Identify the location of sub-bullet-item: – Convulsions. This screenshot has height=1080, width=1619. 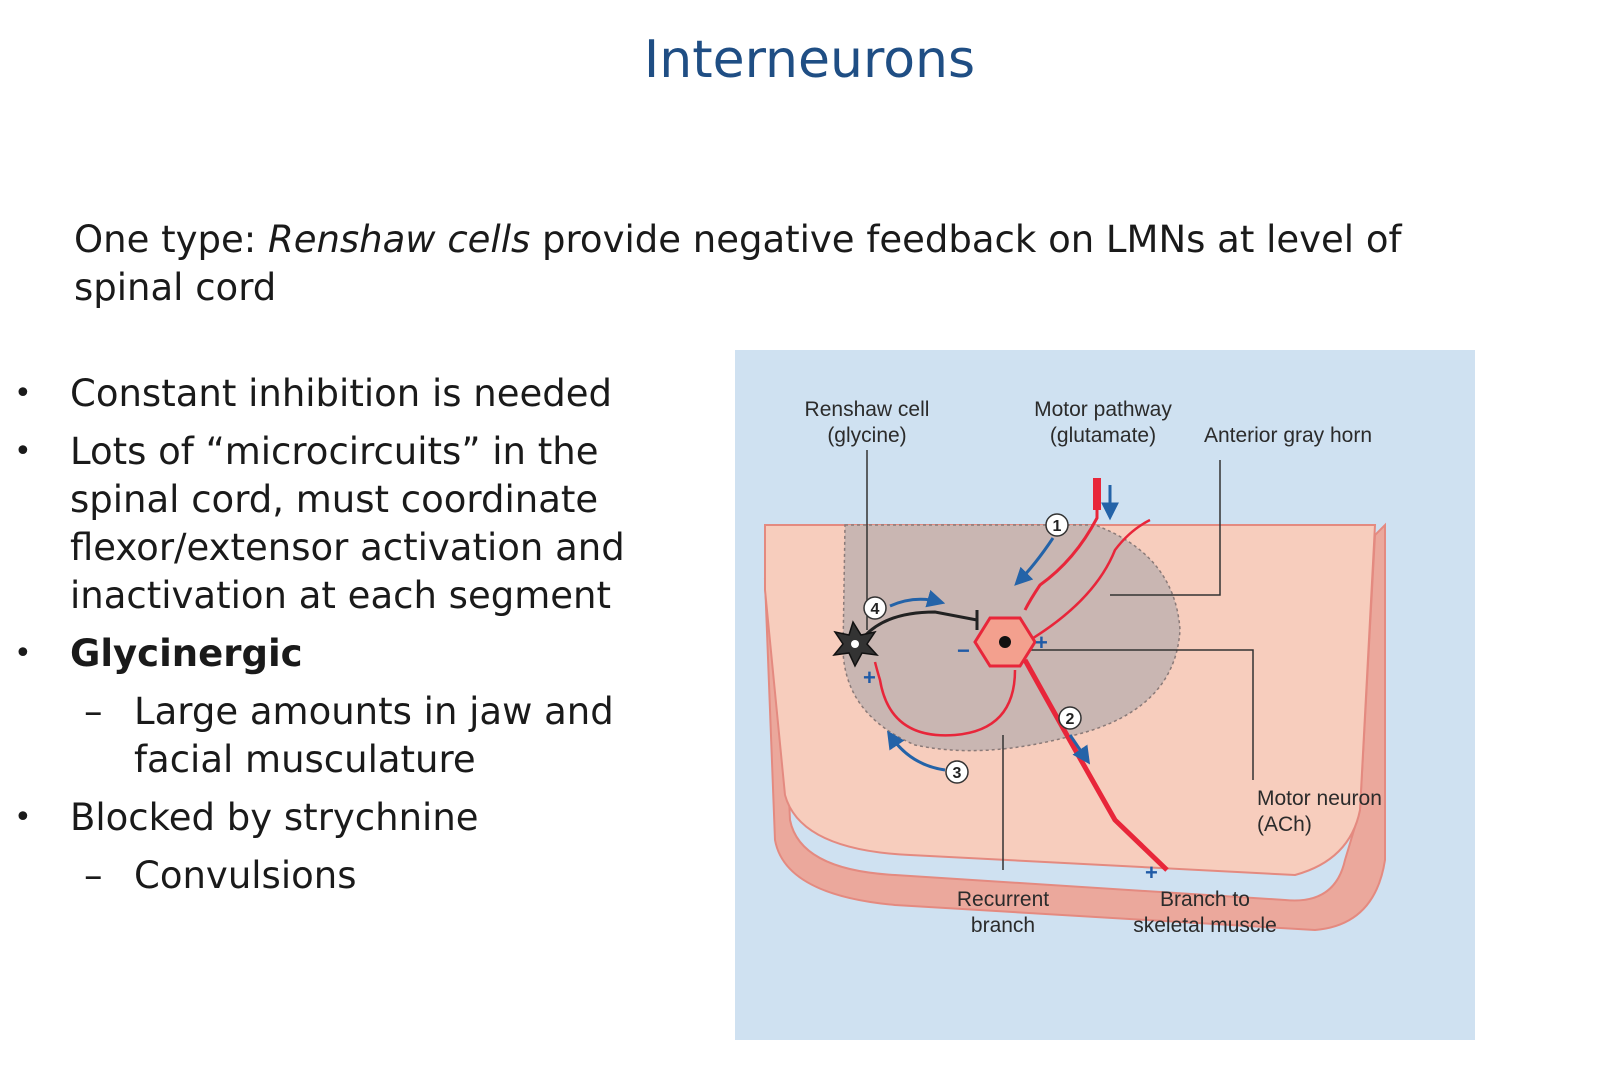
(339, 876).